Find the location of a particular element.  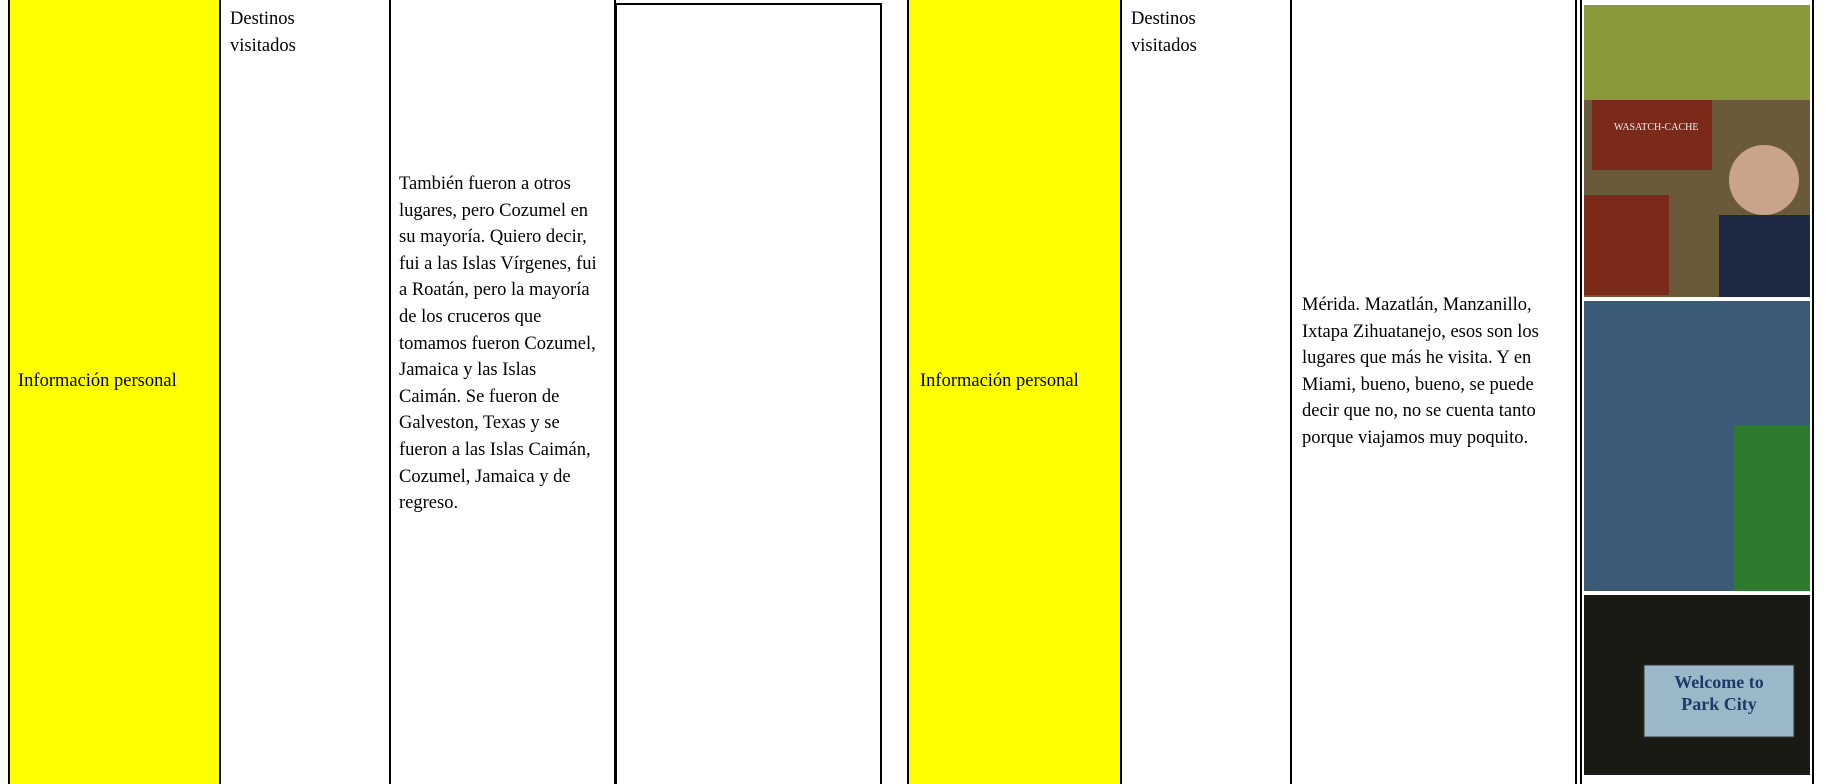

sign-text: Welcome to is located at coordinates (1718, 682).